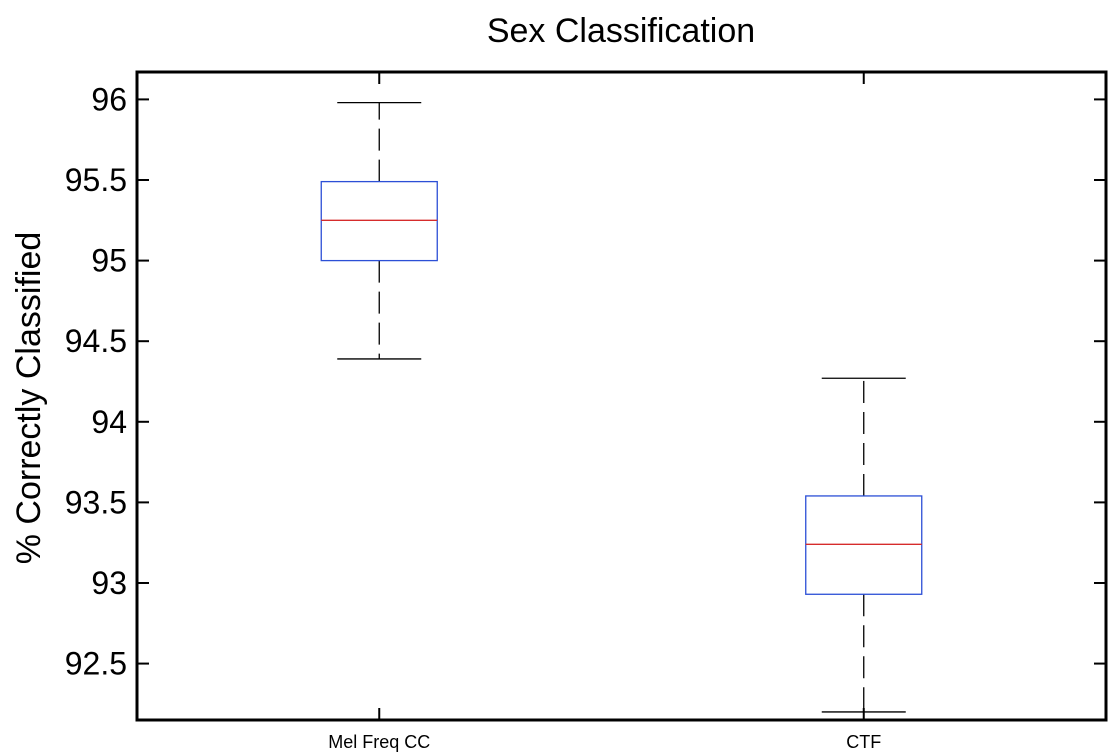  Describe the element at coordinates (96, 180) in the screenshot. I see `y-tick-label: 95.5` at that location.